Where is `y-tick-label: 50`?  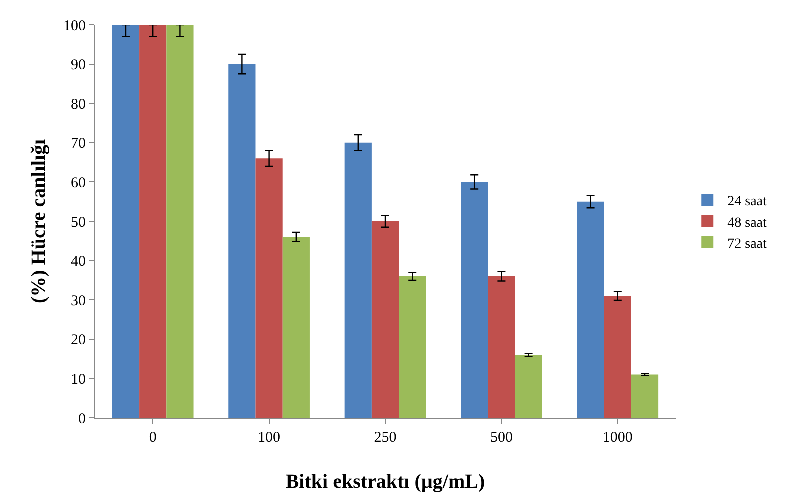 y-tick-label: 50 is located at coordinates (78, 222).